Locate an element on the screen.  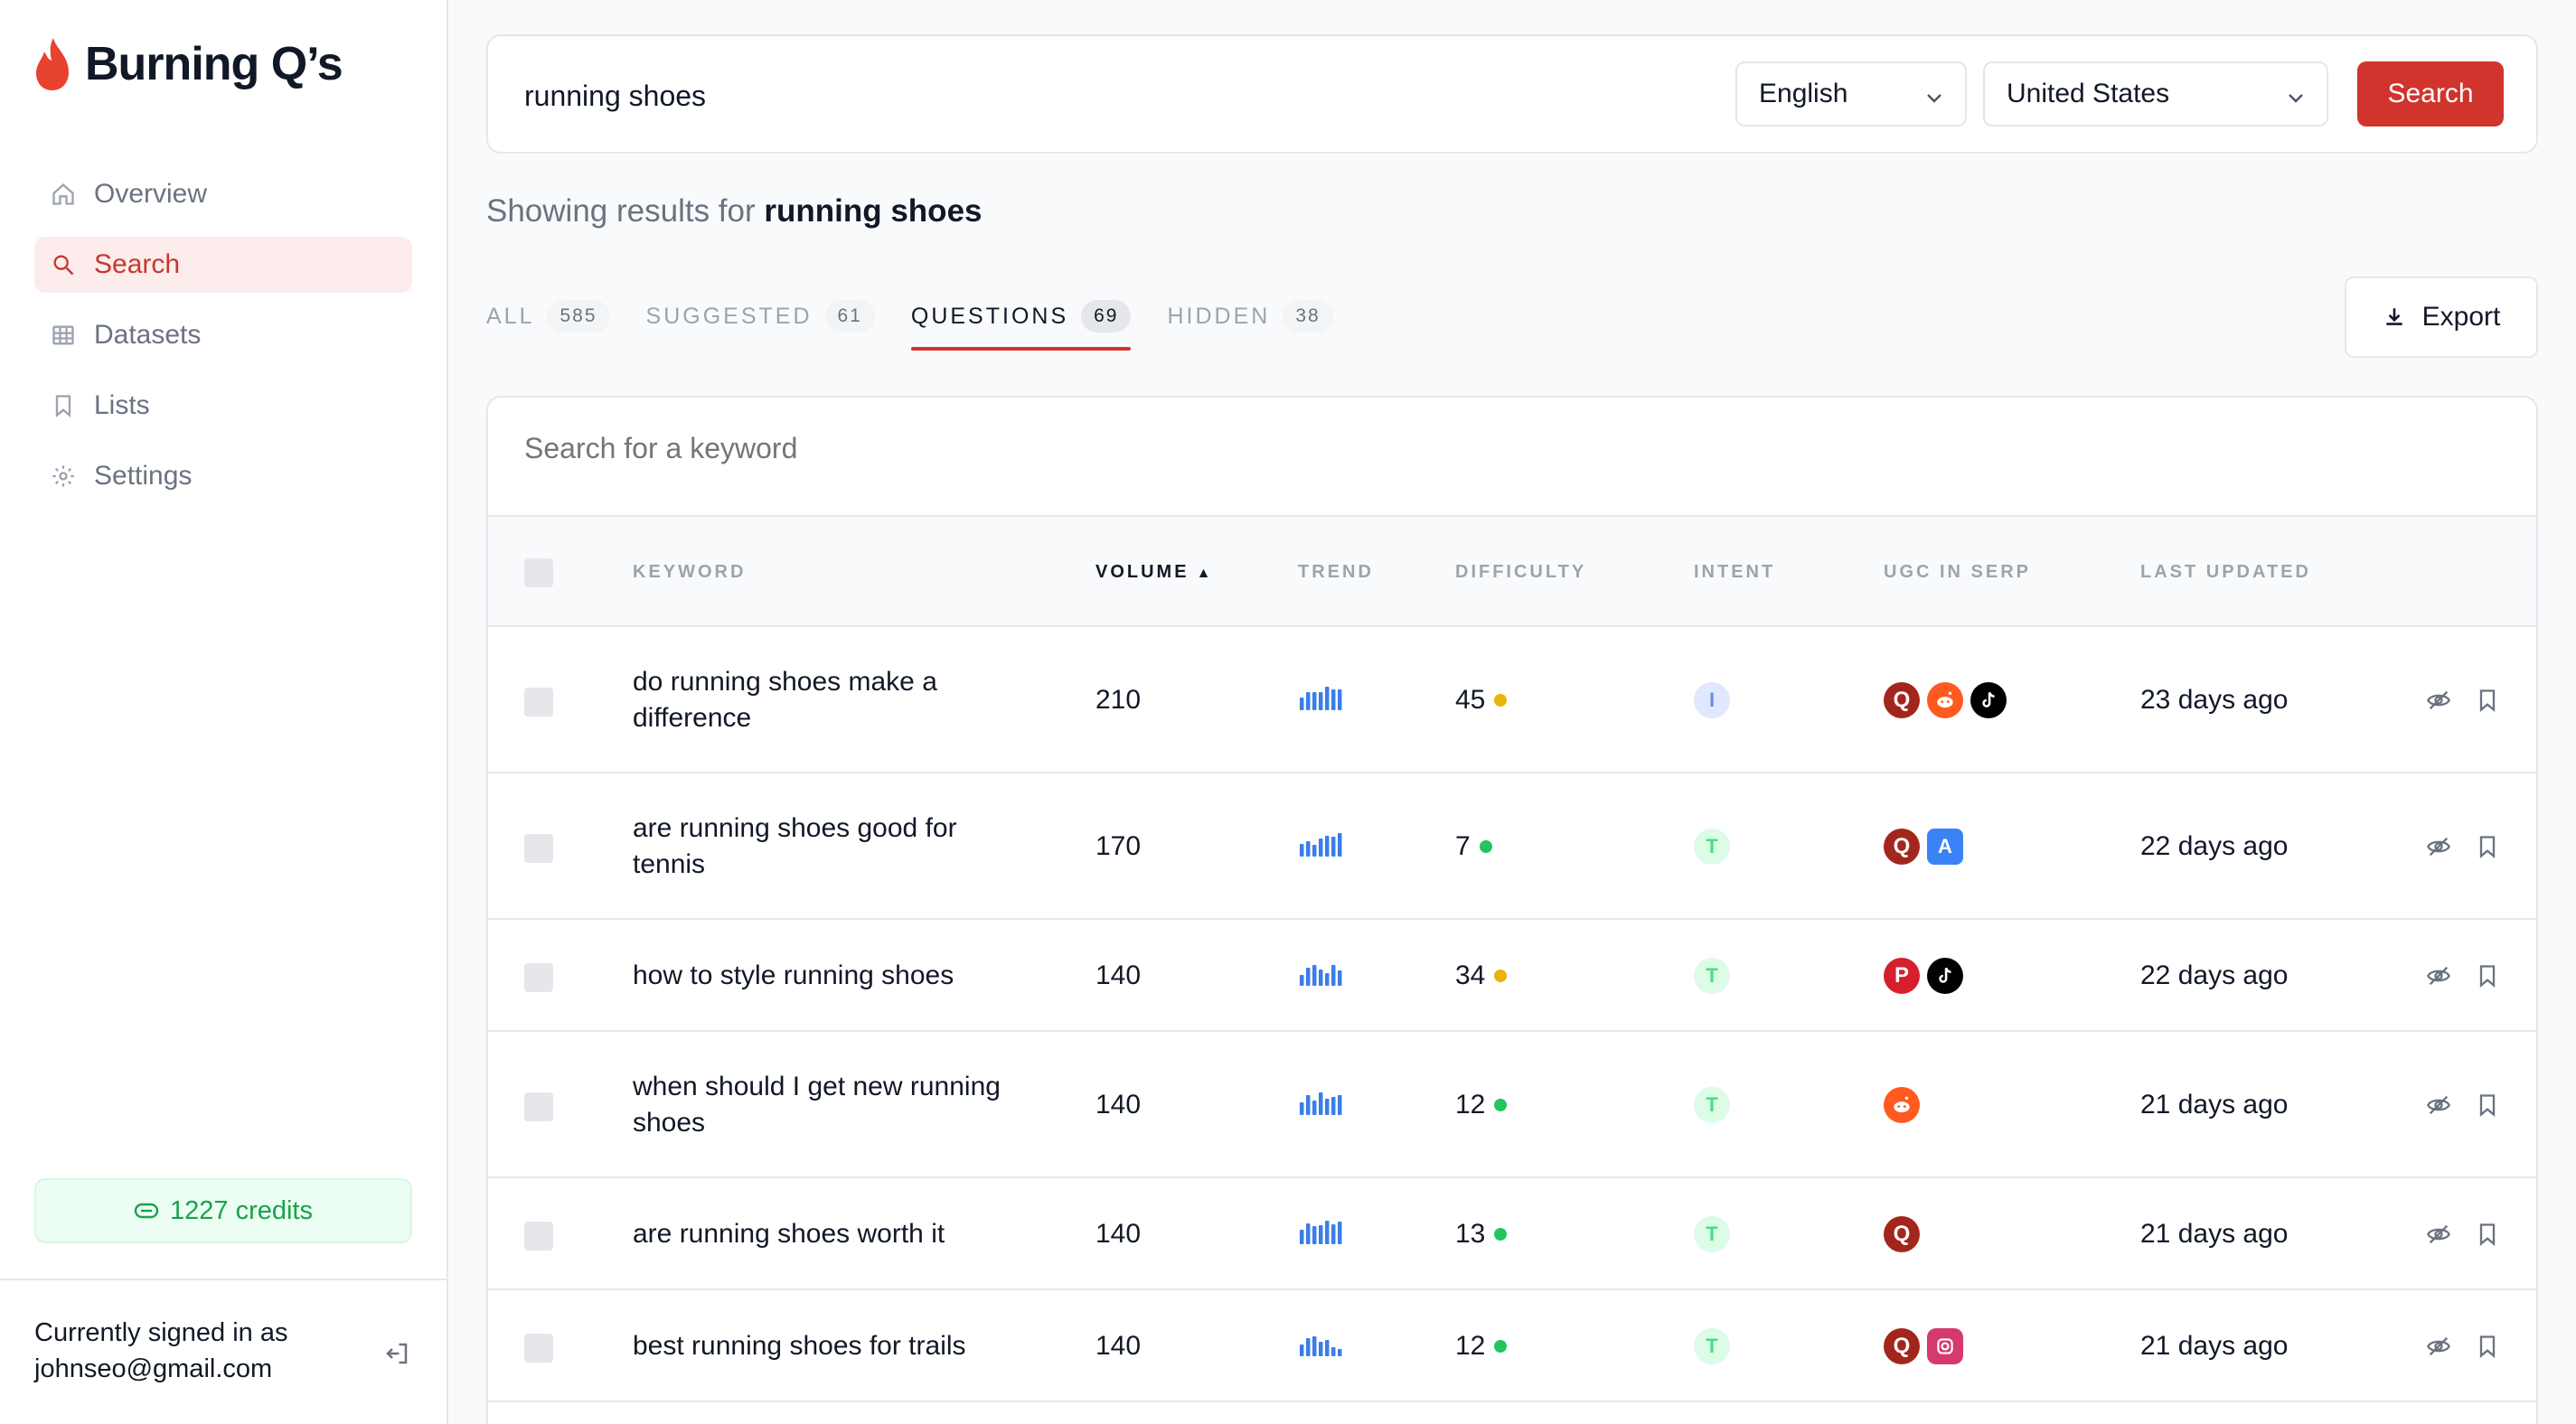
keyword-search-input is located at coordinates (1202, 448).